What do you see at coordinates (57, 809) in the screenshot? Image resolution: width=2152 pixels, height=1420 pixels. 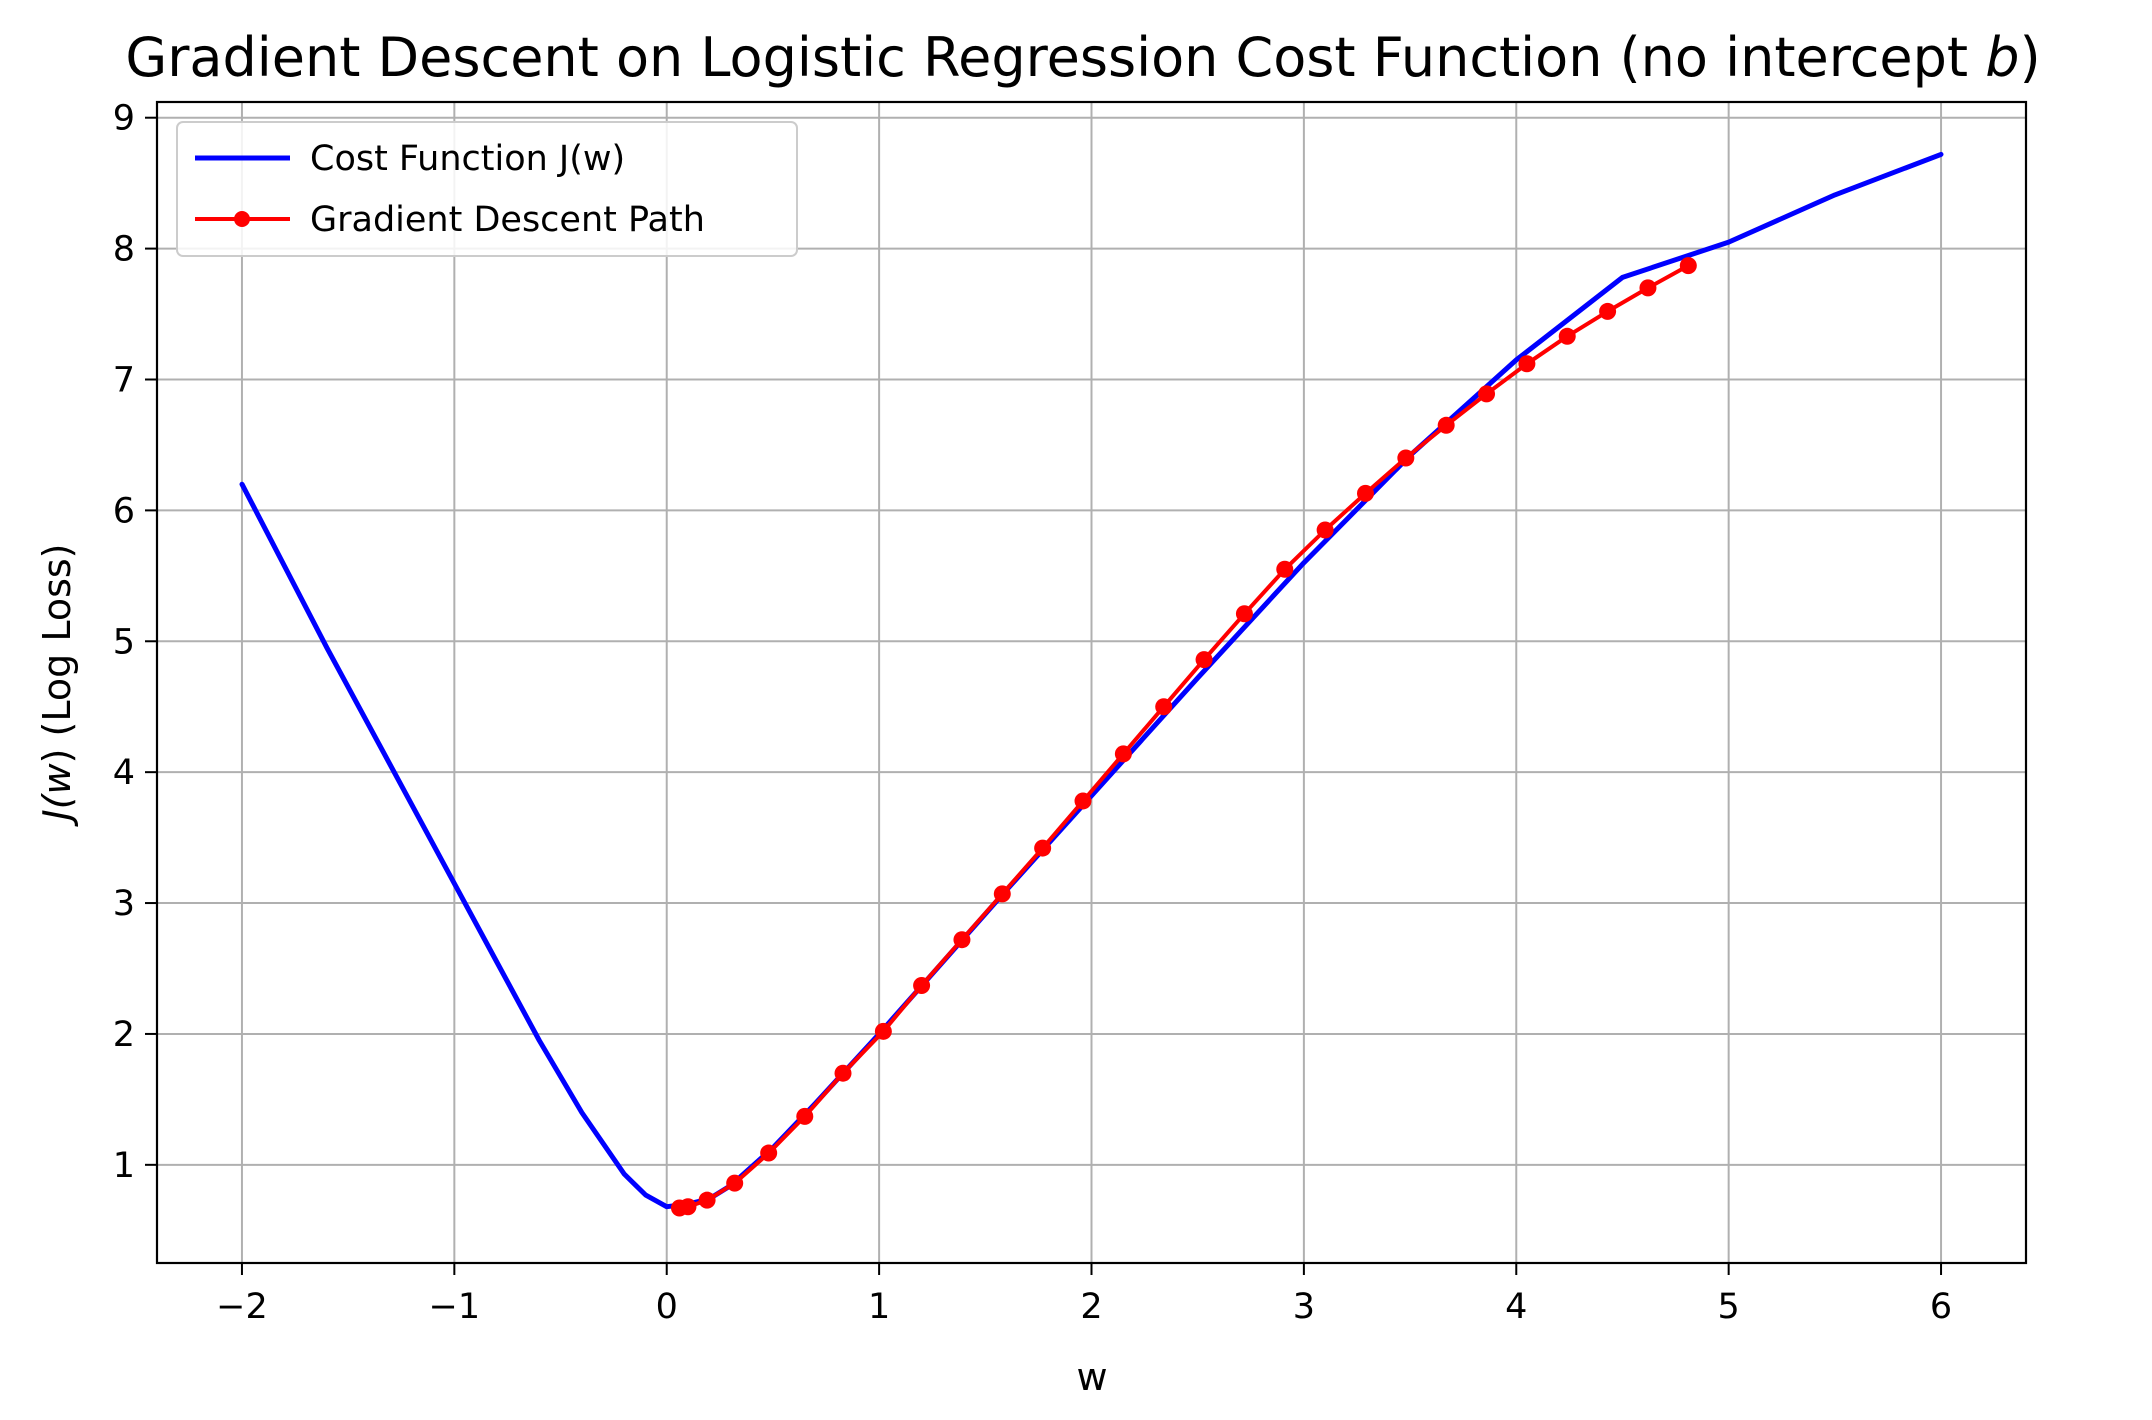 I see `y-axis-label-prefix: J(` at bounding box center [57, 809].